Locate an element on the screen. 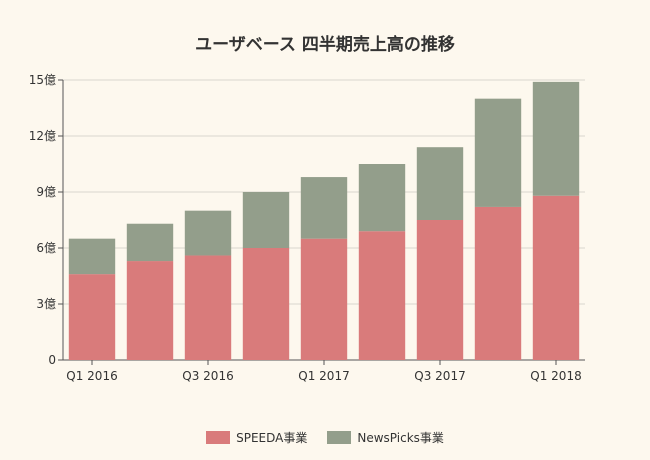  legend-label-speeda: SPEEDA事業 is located at coordinates (272, 438).